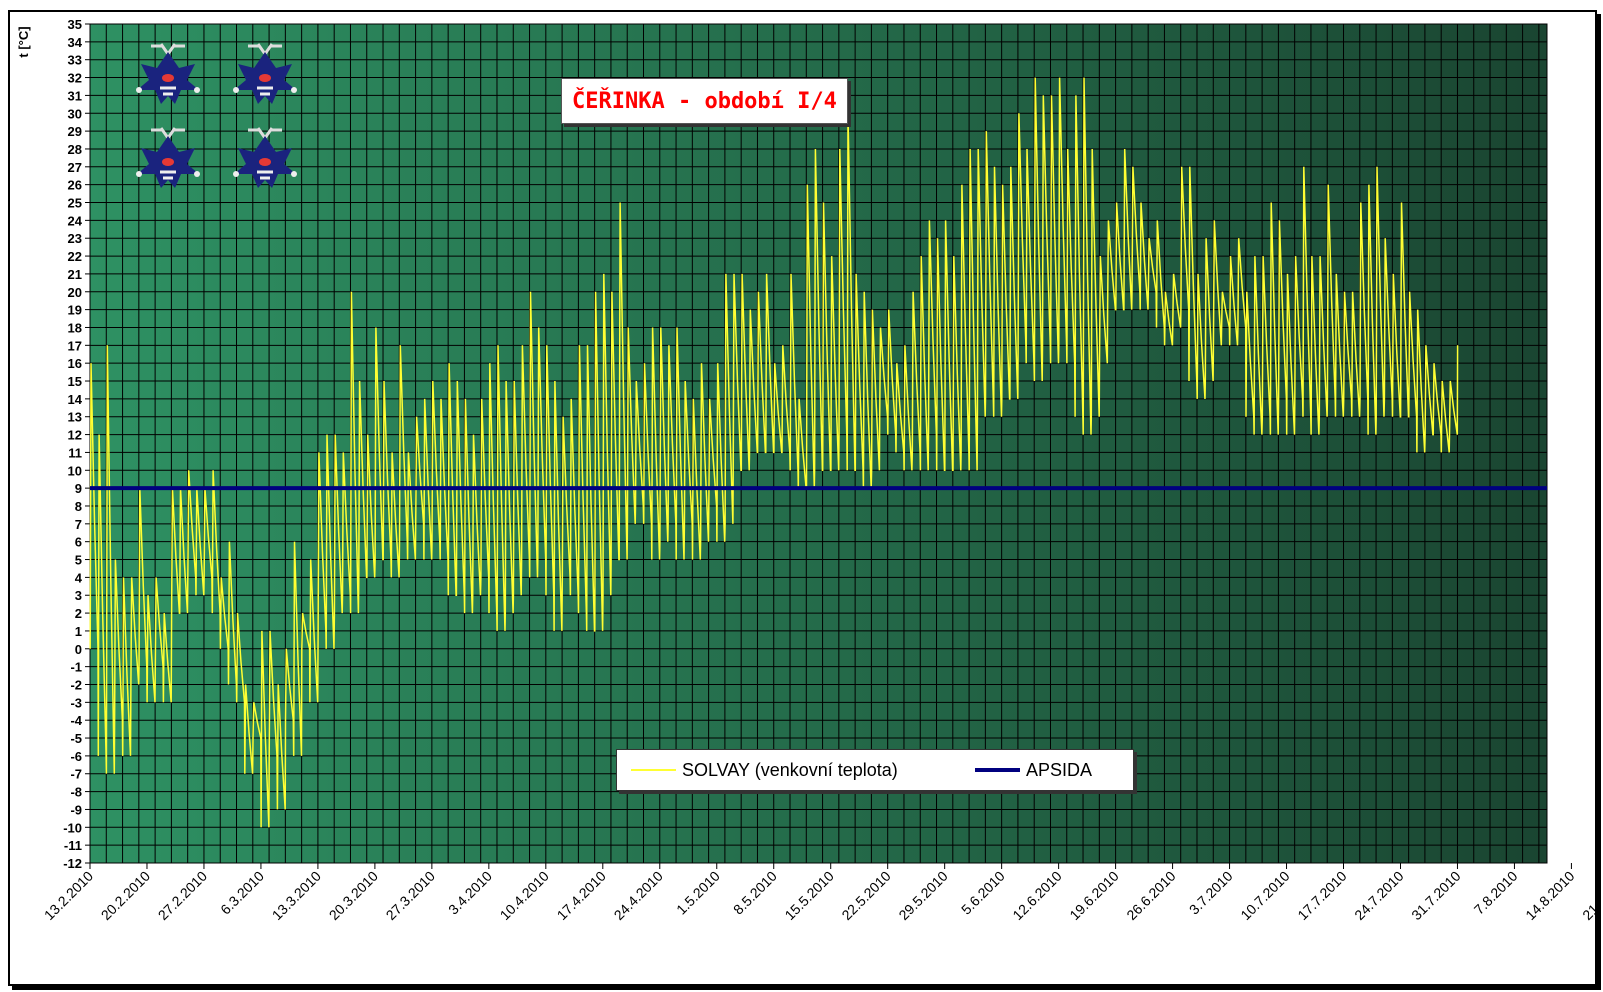 This screenshot has height=992, width=1603. Describe the element at coordinates (76, 702) in the screenshot. I see `y-tick-label: -3` at that location.